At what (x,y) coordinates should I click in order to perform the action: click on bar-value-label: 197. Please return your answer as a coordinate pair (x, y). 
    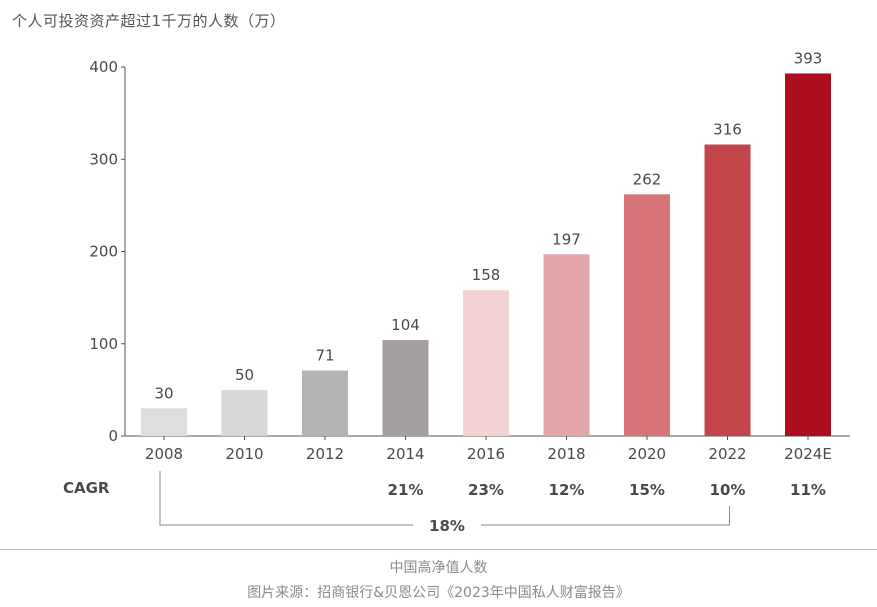
    Looking at the image, I should click on (566, 239).